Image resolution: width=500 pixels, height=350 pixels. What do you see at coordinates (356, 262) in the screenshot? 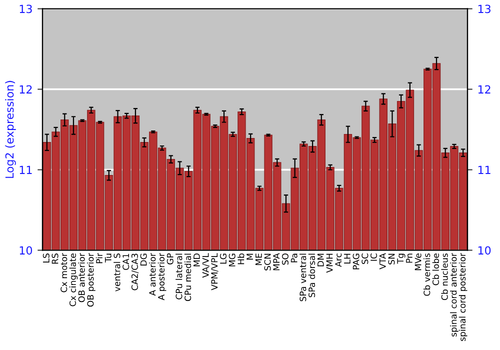
I see `x-tick-label: PAG` at bounding box center [356, 262].